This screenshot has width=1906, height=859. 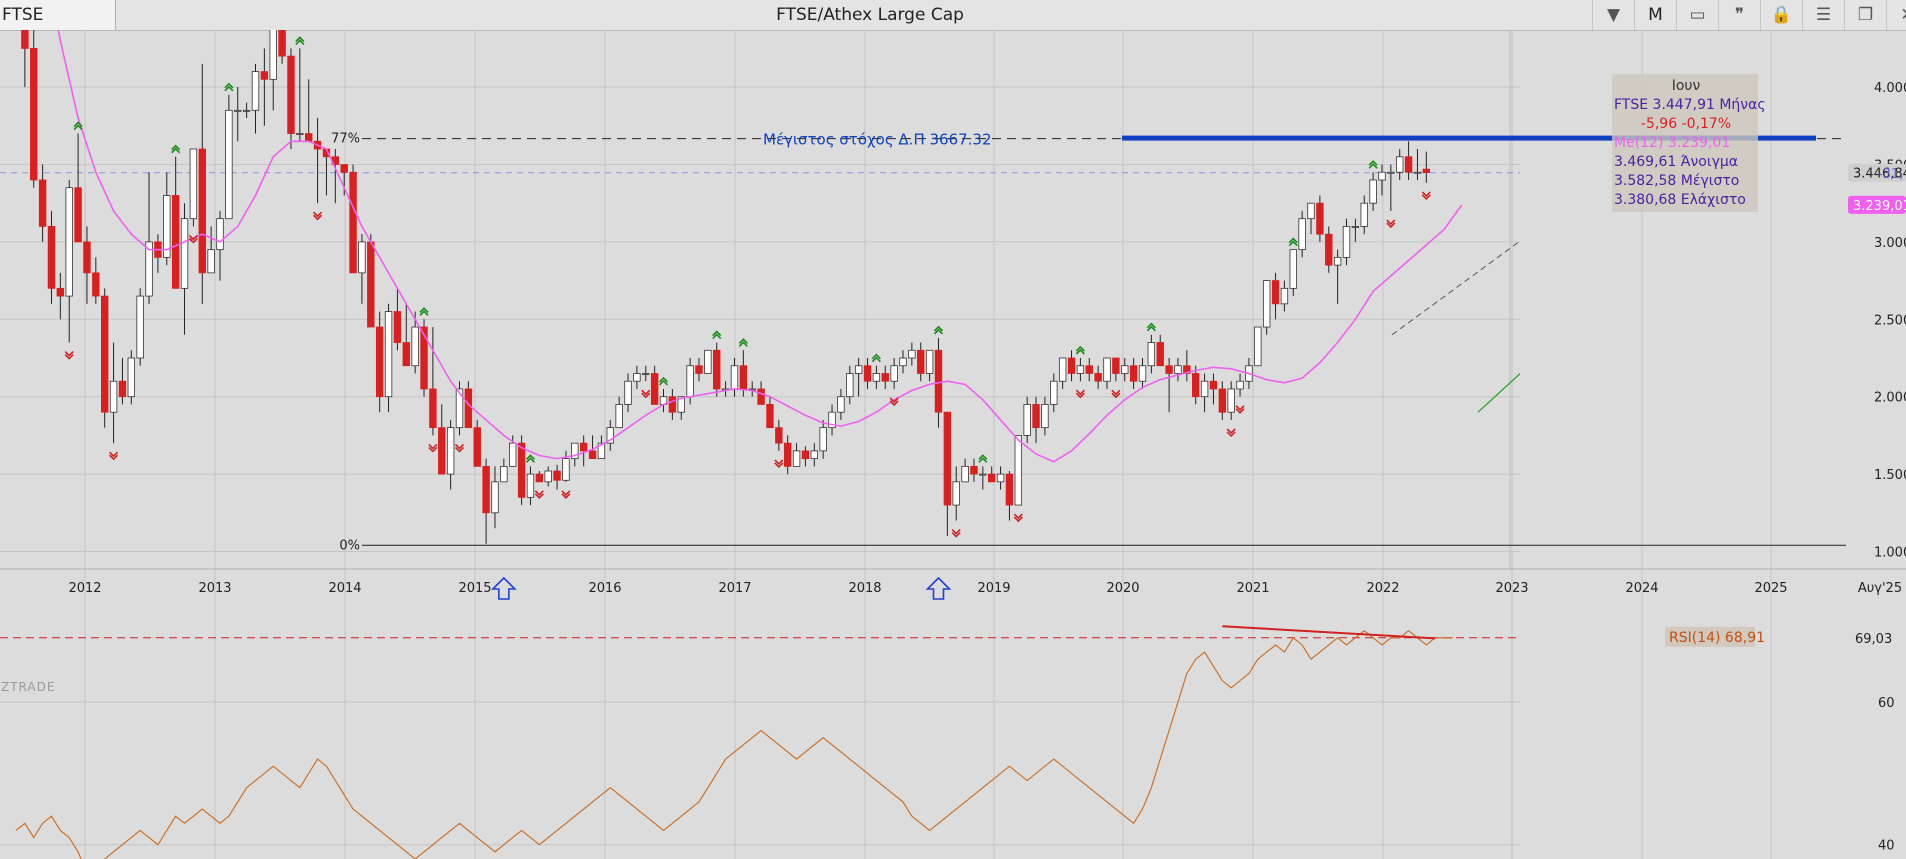 What do you see at coordinates (1890, 553) in the screenshot?
I see `y-tick-label: 1.000` at bounding box center [1890, 553].